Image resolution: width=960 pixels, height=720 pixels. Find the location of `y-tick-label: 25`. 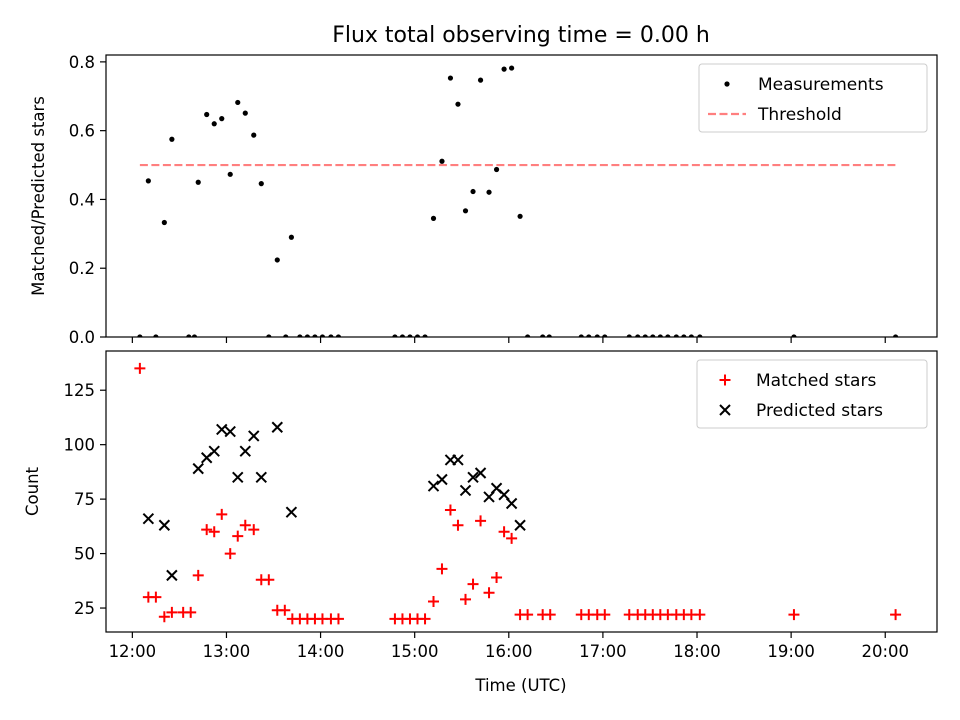

y-tick-label: 25 is located at coordinates (84, 608).